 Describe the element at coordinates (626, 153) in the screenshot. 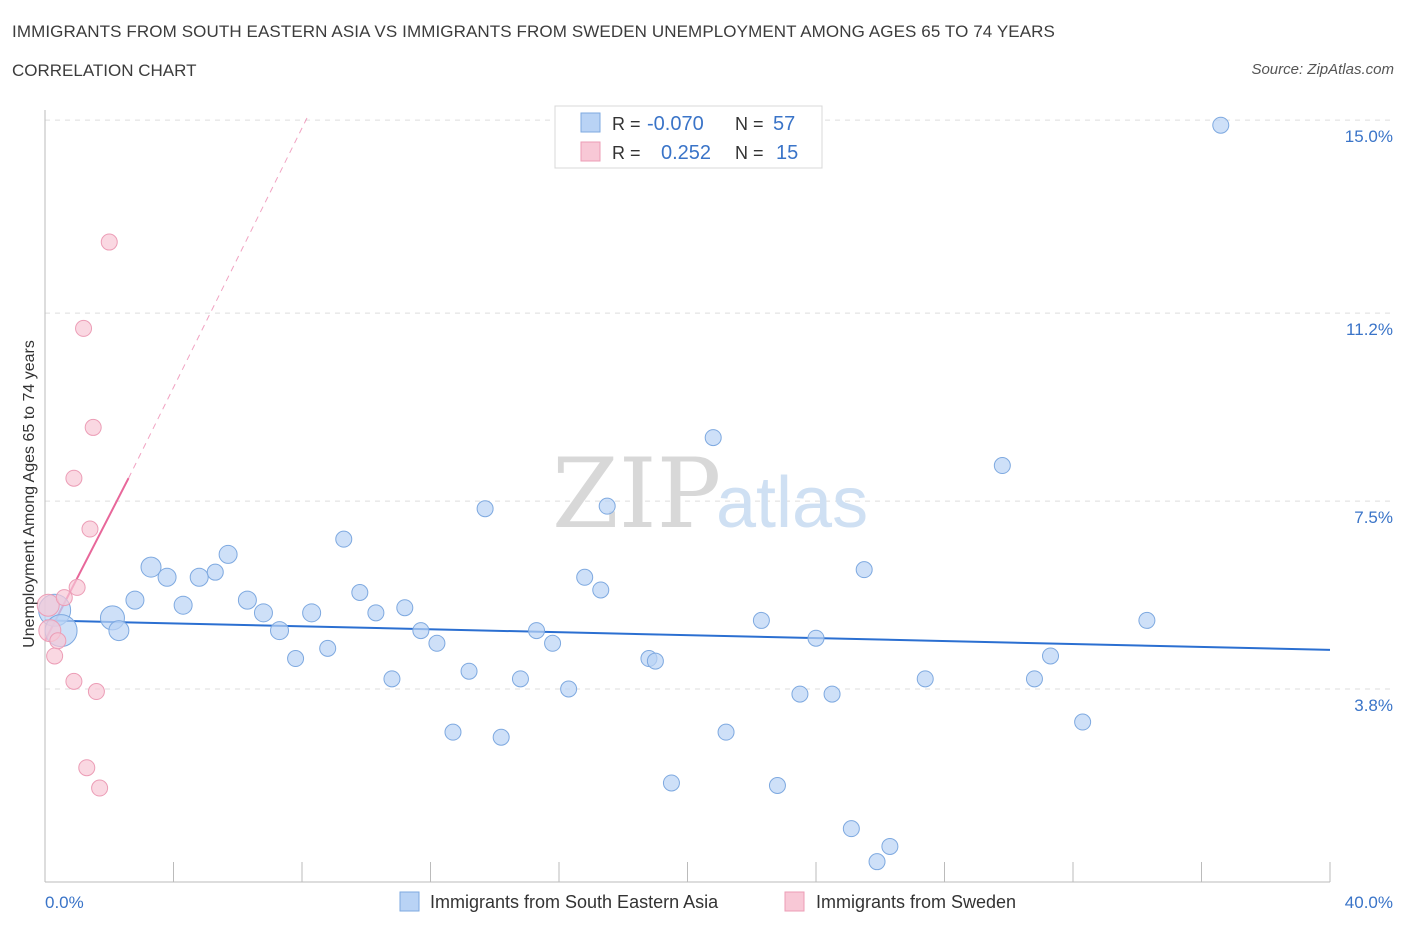

I see `stats-r-label-pink: R =` at that location.